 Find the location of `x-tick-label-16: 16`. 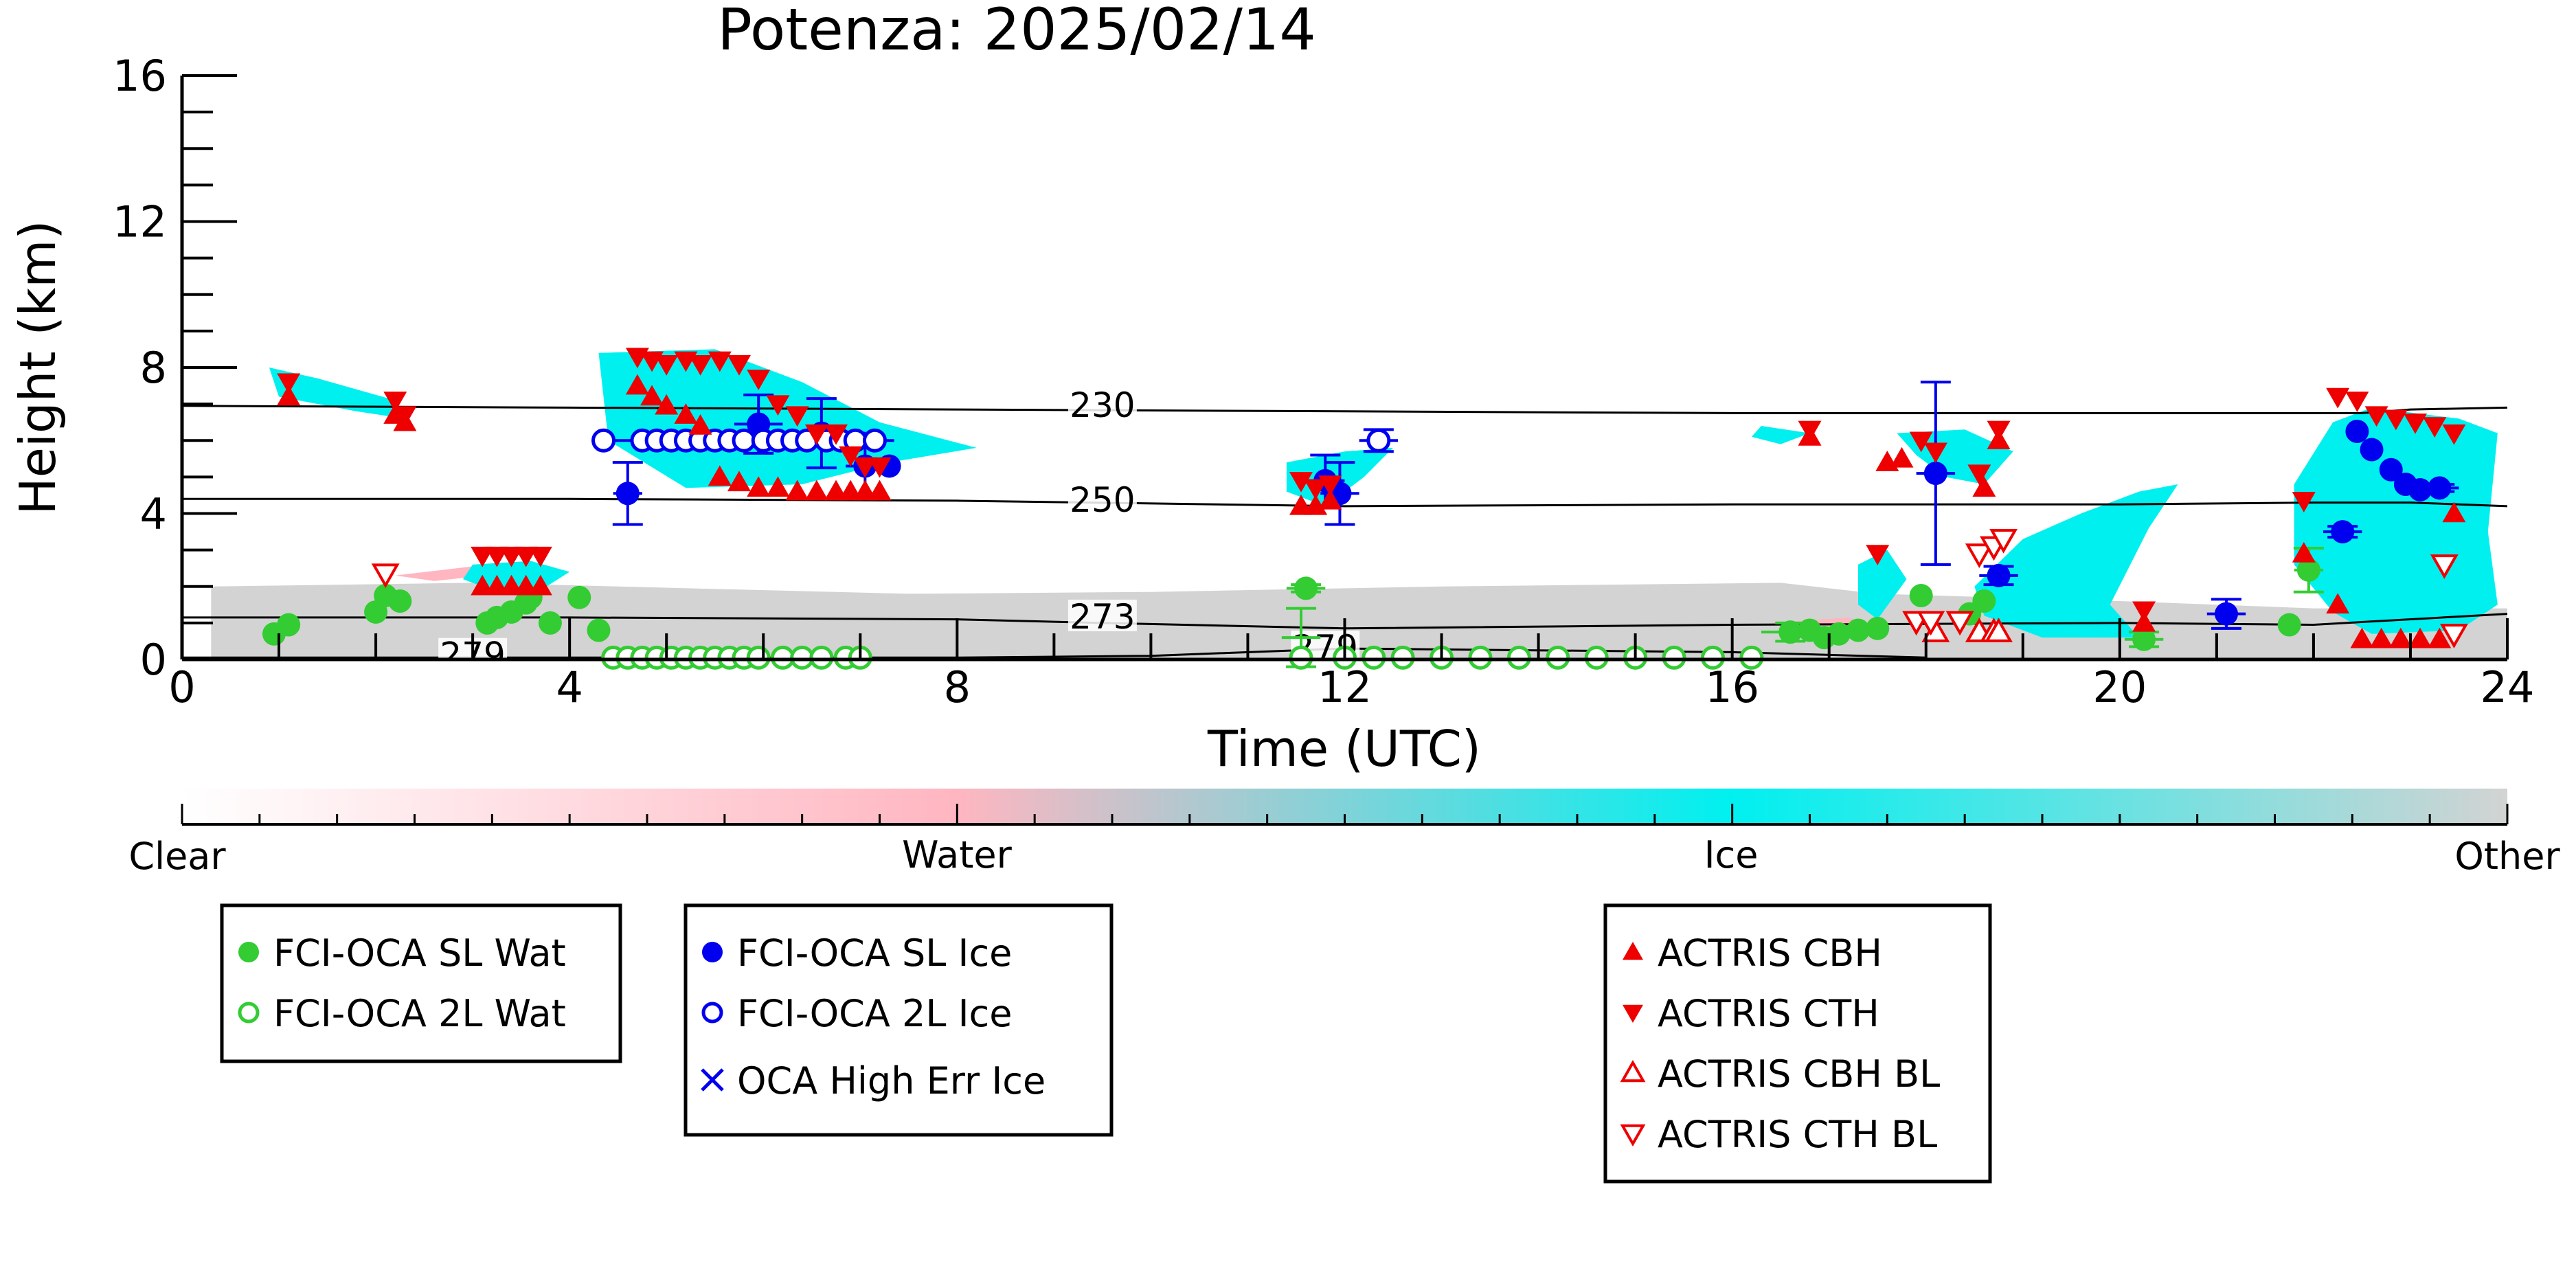

x-tick-label-16: 16 is located at coordinates (1732, 687).